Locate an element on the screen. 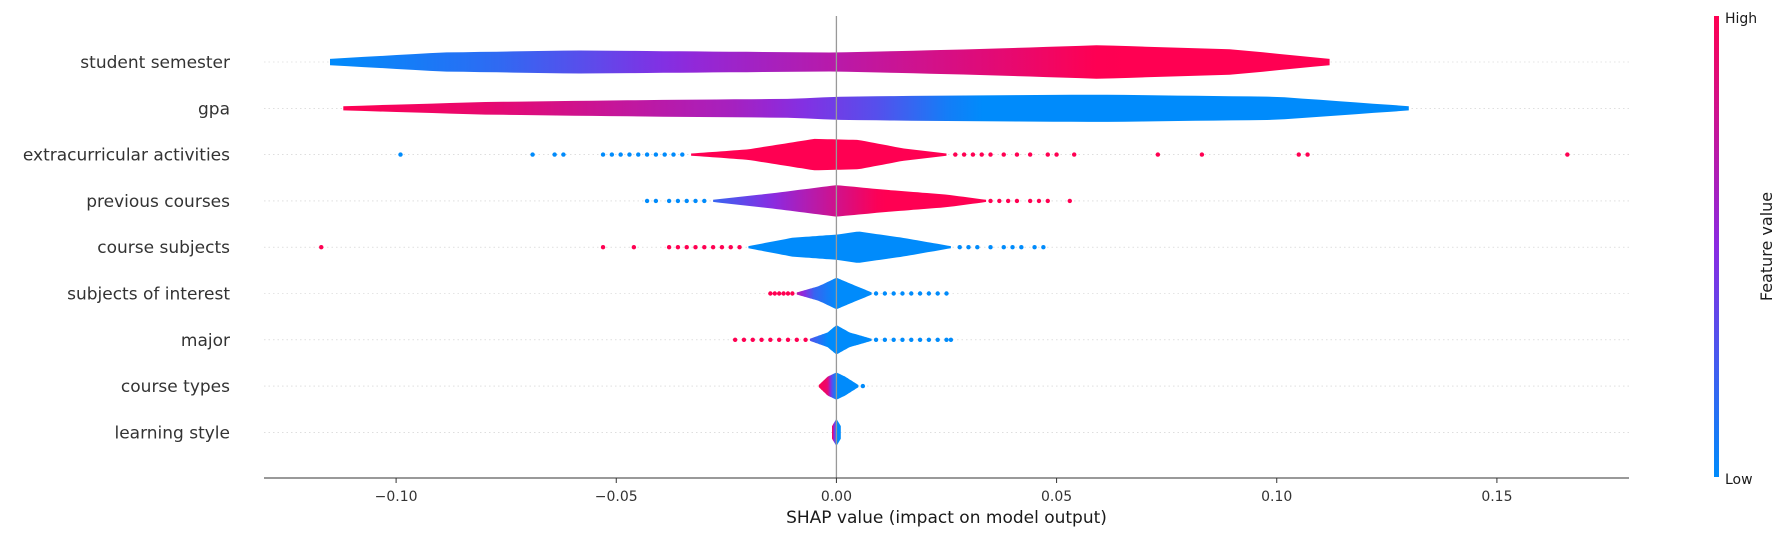 The image size is (1785, 536). feature-label-learning-style: learning style is located at coordinates (172, 433).